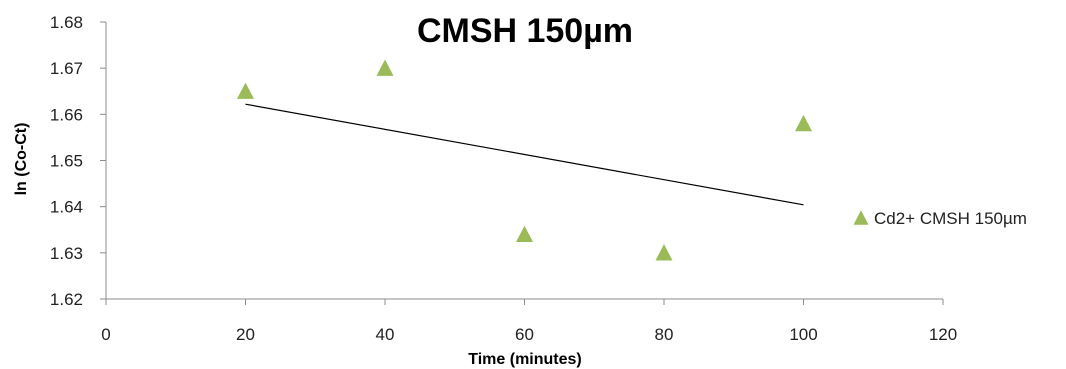 The image size is (1066, 369). I want to click on y-tick-label: 1.64, so click(66, 207).